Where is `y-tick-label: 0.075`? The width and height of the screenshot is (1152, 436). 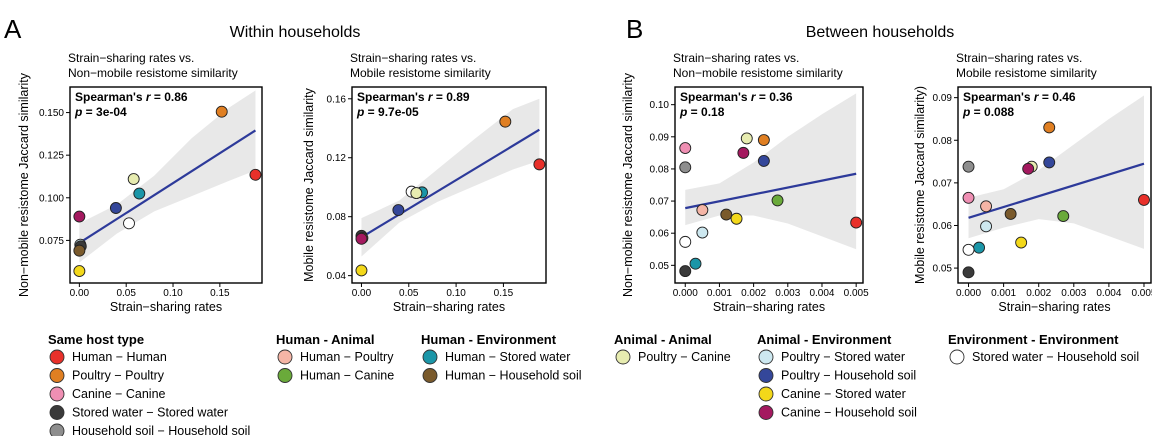 y-tick-label: 0.075 is located at coordinates (51, 241).